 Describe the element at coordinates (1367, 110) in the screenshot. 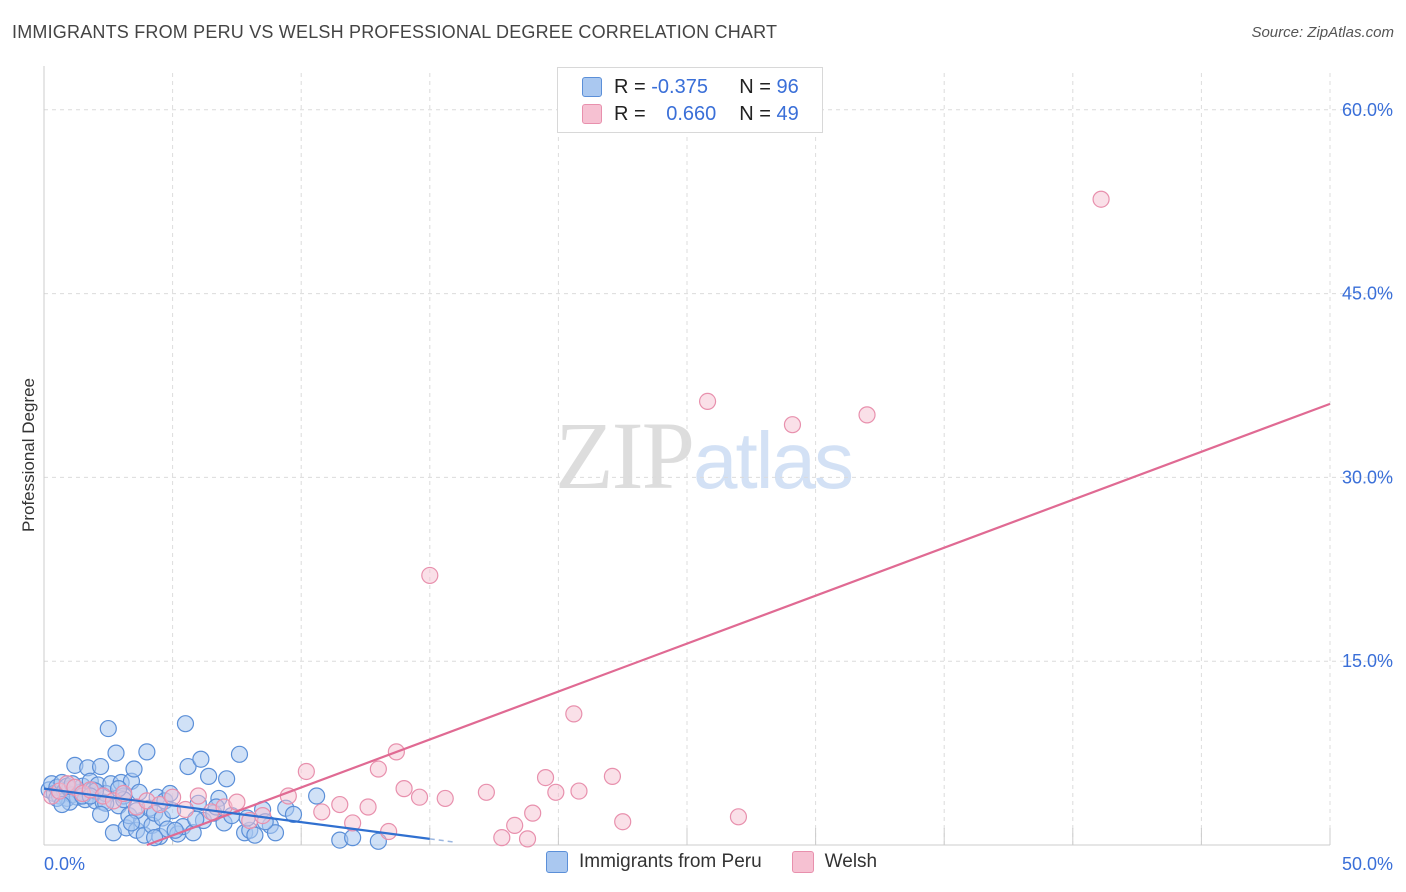

I see `y-tick-label: 60.0%` at that location.